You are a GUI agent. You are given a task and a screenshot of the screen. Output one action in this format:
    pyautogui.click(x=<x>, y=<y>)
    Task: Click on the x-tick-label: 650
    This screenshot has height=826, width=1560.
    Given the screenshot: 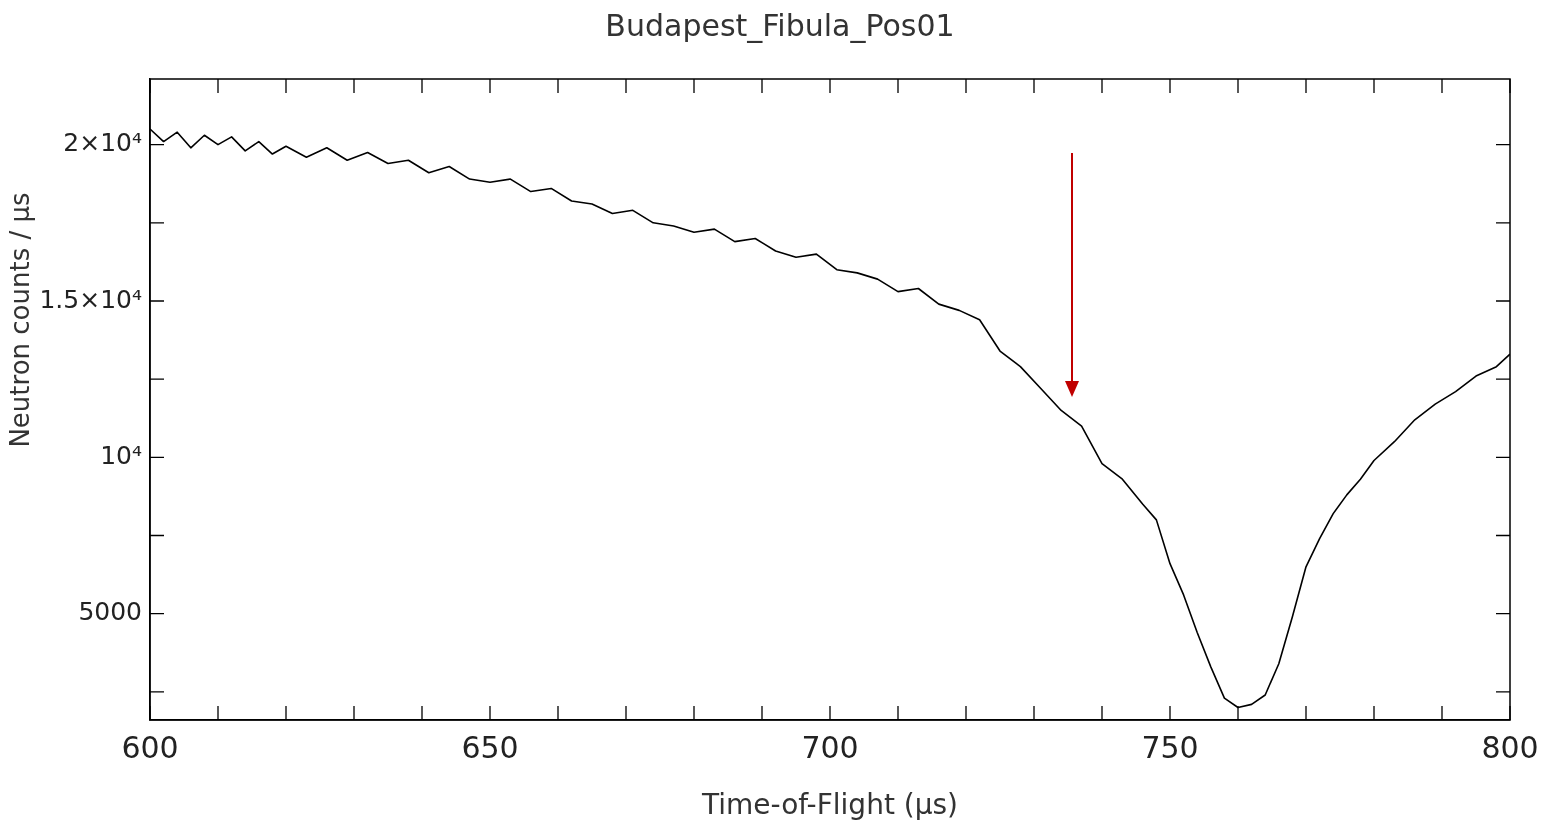 What is the action you would take?
    pyautogui.click(x=490, y=747)
    